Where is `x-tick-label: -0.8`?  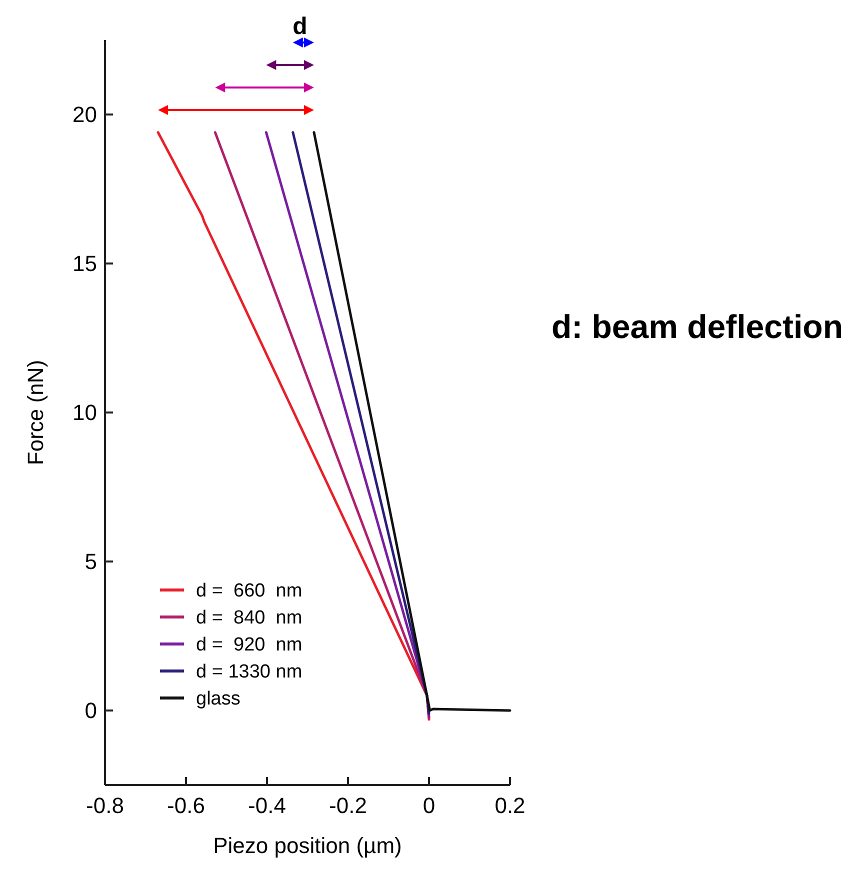
x-tick-label: -0.8 is located at coordinates (105, 805).